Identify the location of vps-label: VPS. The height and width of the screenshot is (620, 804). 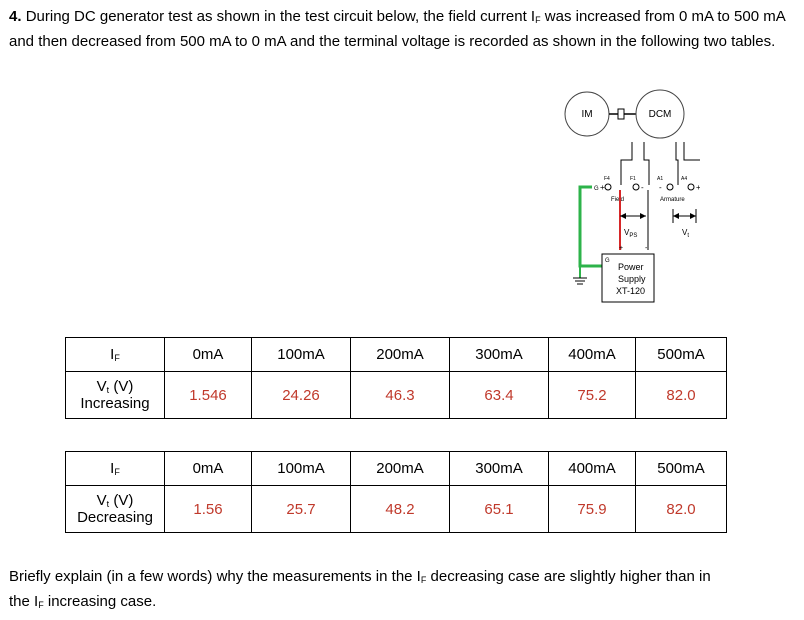
(630, 233).